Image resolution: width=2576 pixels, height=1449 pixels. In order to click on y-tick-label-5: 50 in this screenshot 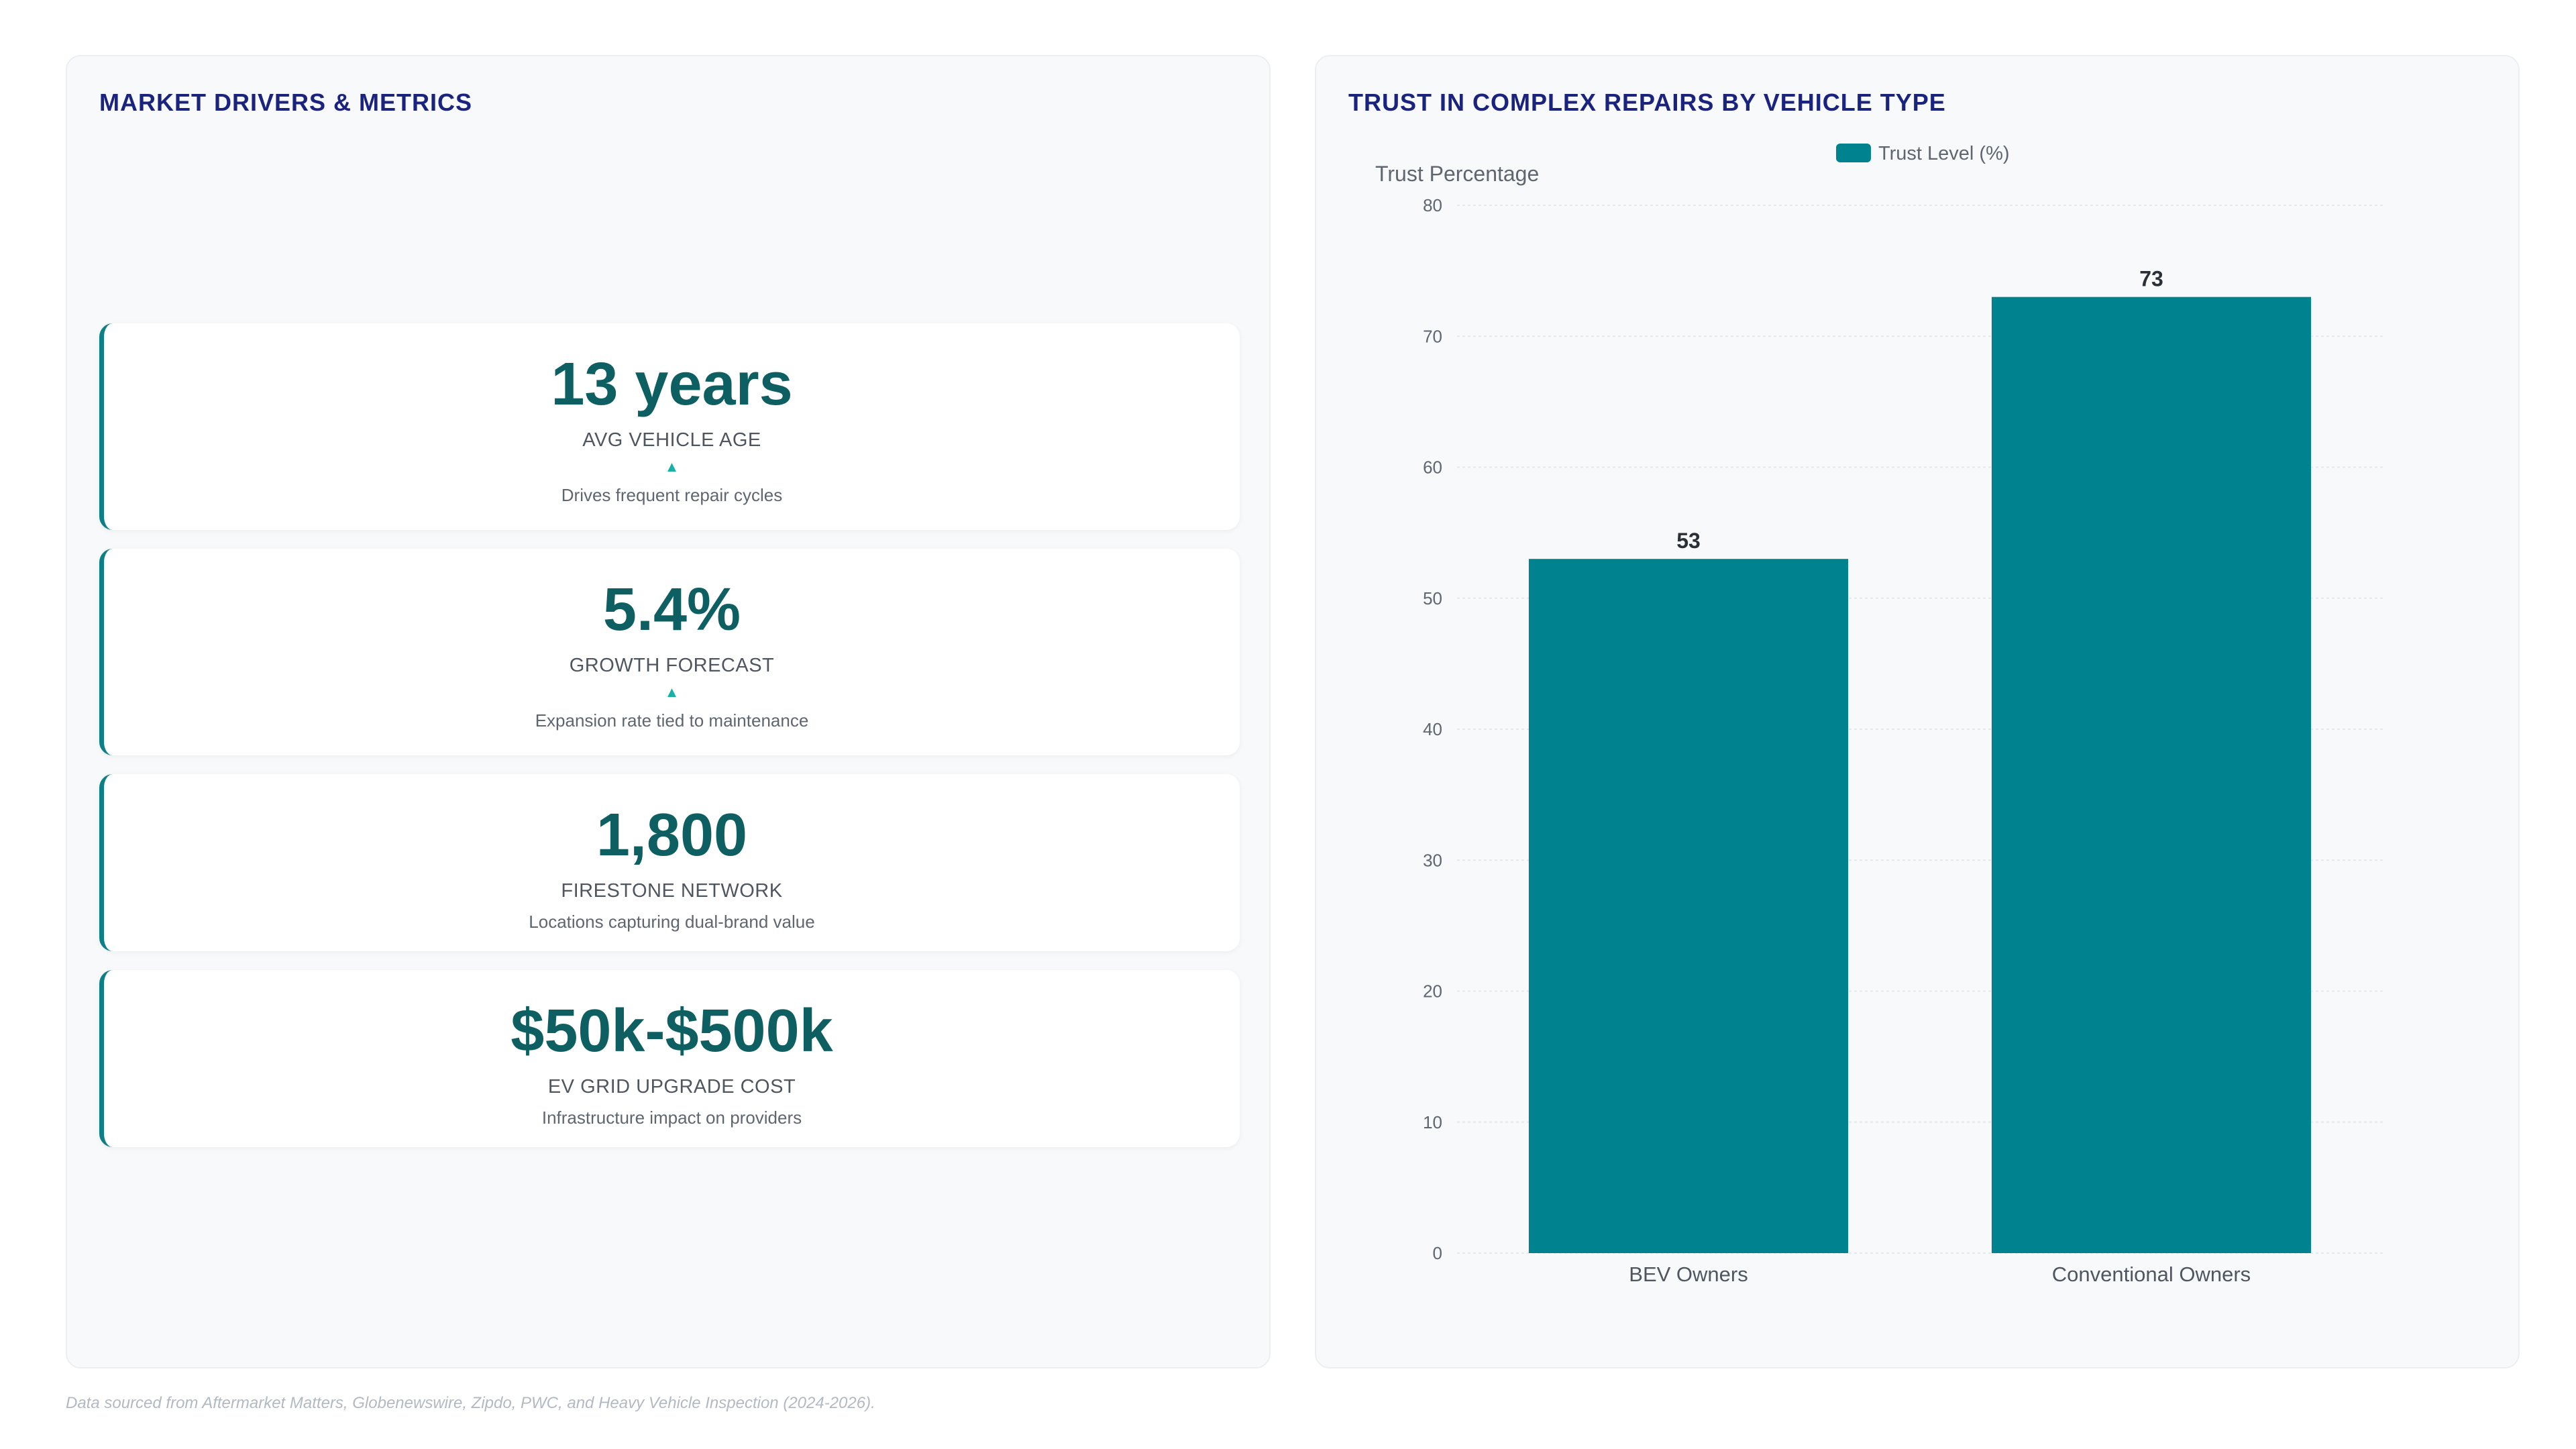, I will do `click(1432, 598)`.